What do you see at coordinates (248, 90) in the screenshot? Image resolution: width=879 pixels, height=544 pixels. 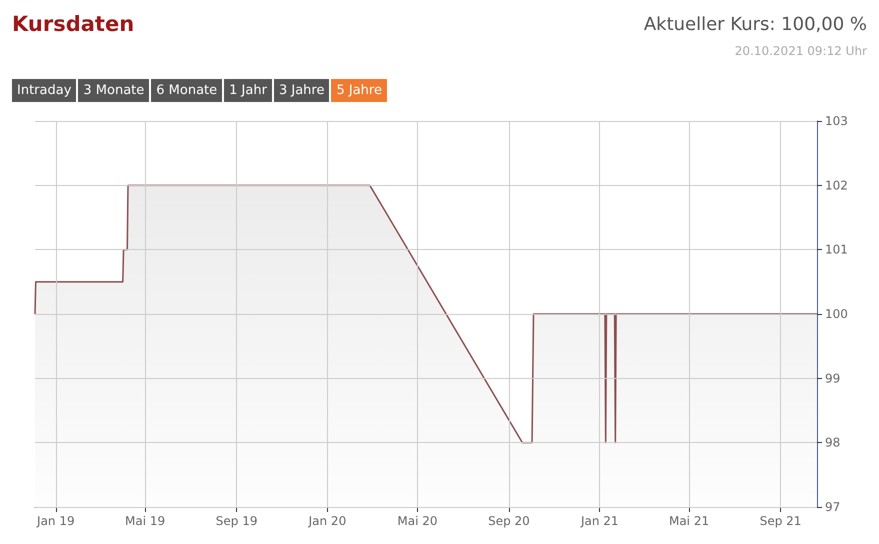 I see `text: 1 Jahr` at bounding box center [248, 90].